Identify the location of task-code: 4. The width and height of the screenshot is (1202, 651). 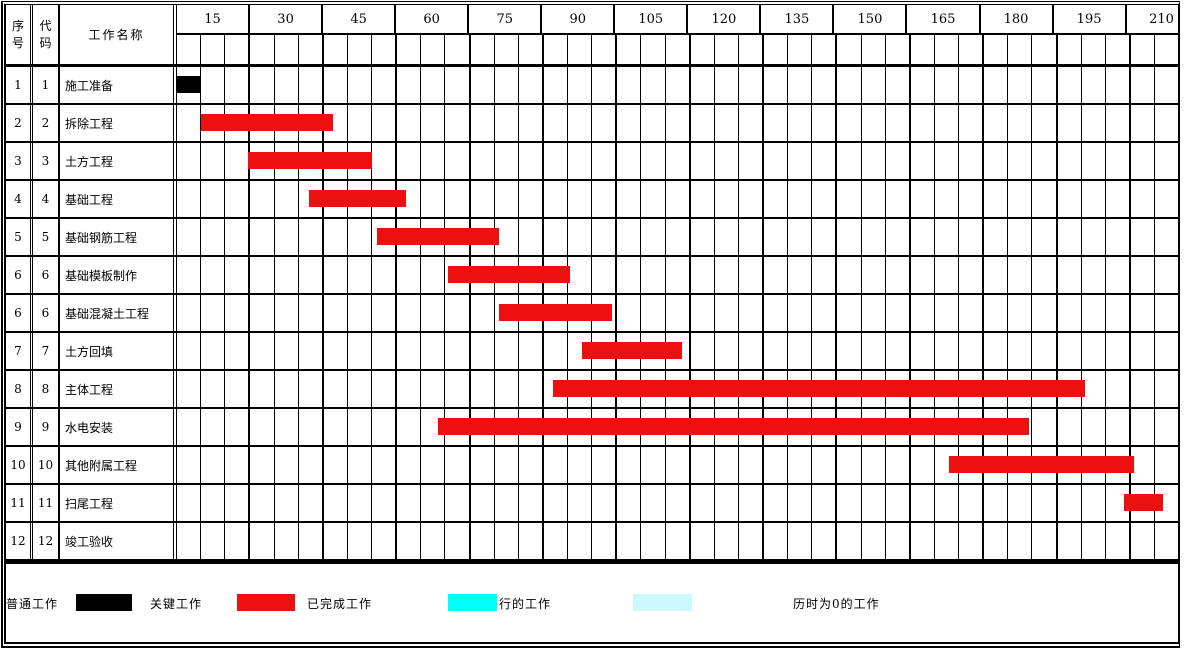
(46, 199).